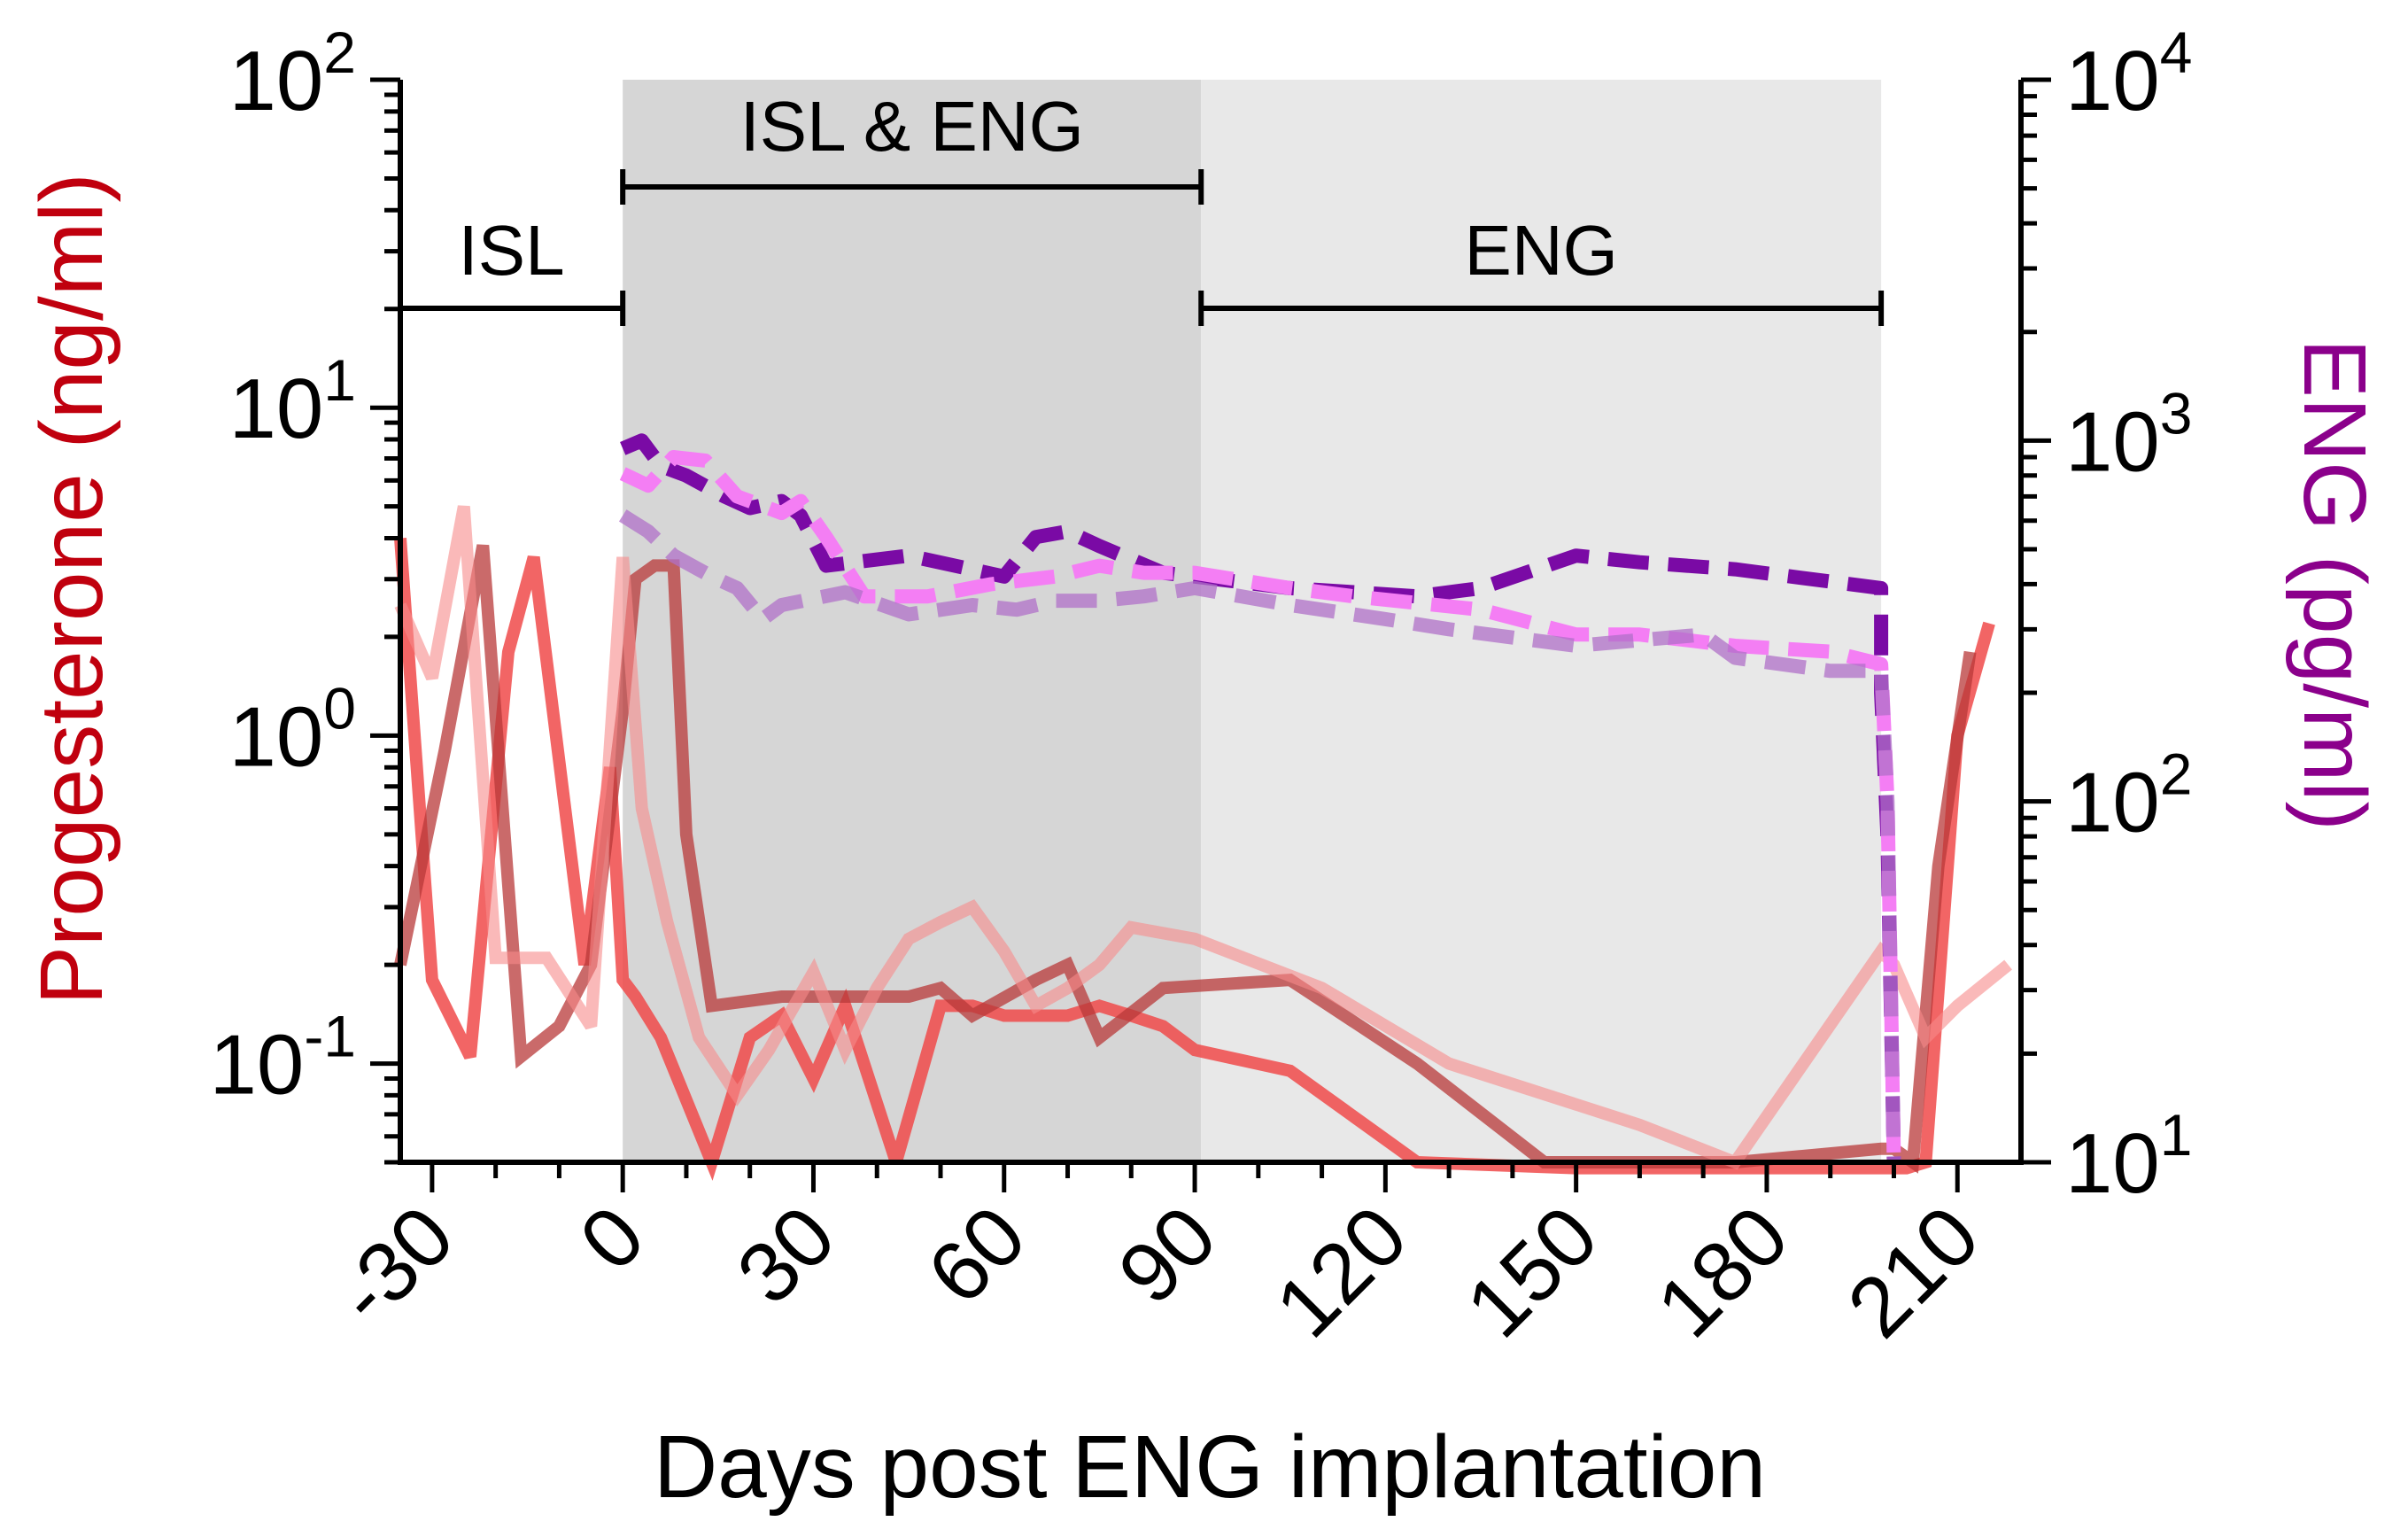 This screenshot has width=2408, height=1537. I want to click on region-label-2: ENG, so click(1540, 251).